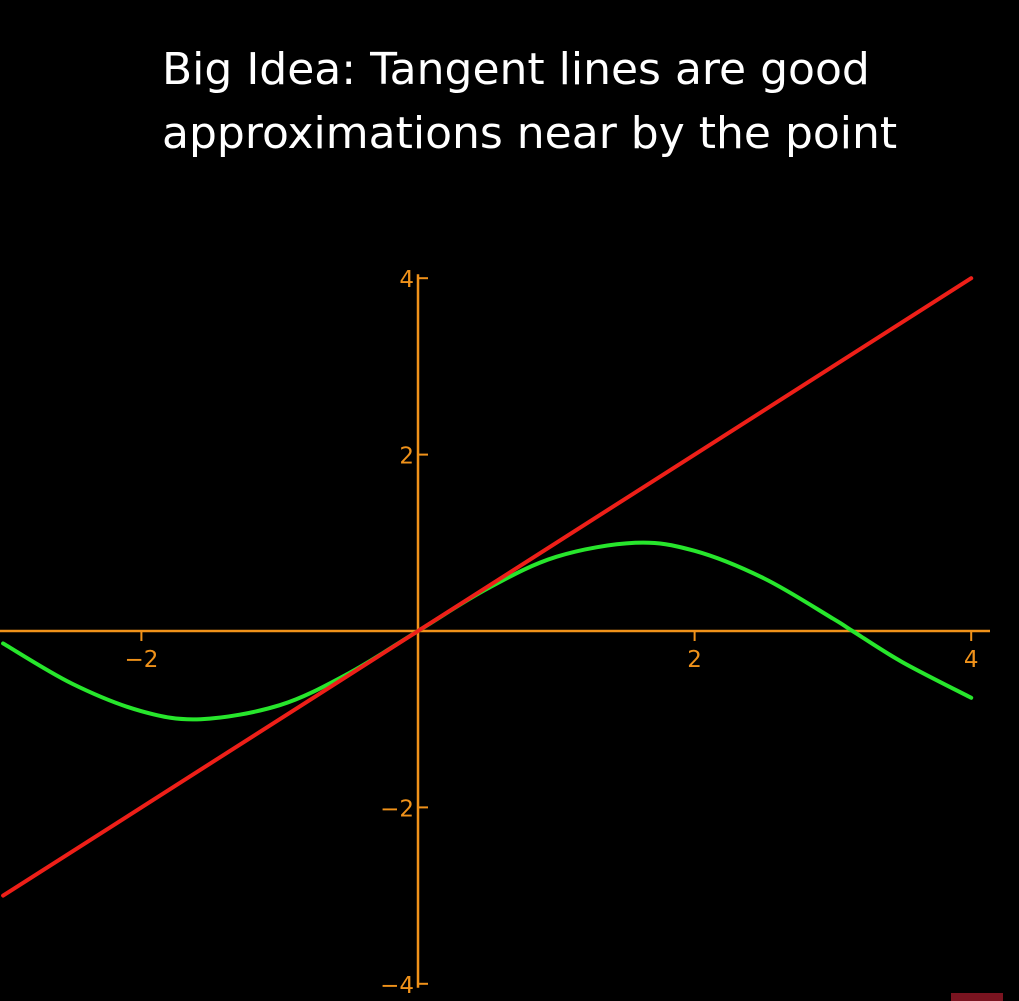  I want to click on x-tick-label: 4, so click(971, 660).